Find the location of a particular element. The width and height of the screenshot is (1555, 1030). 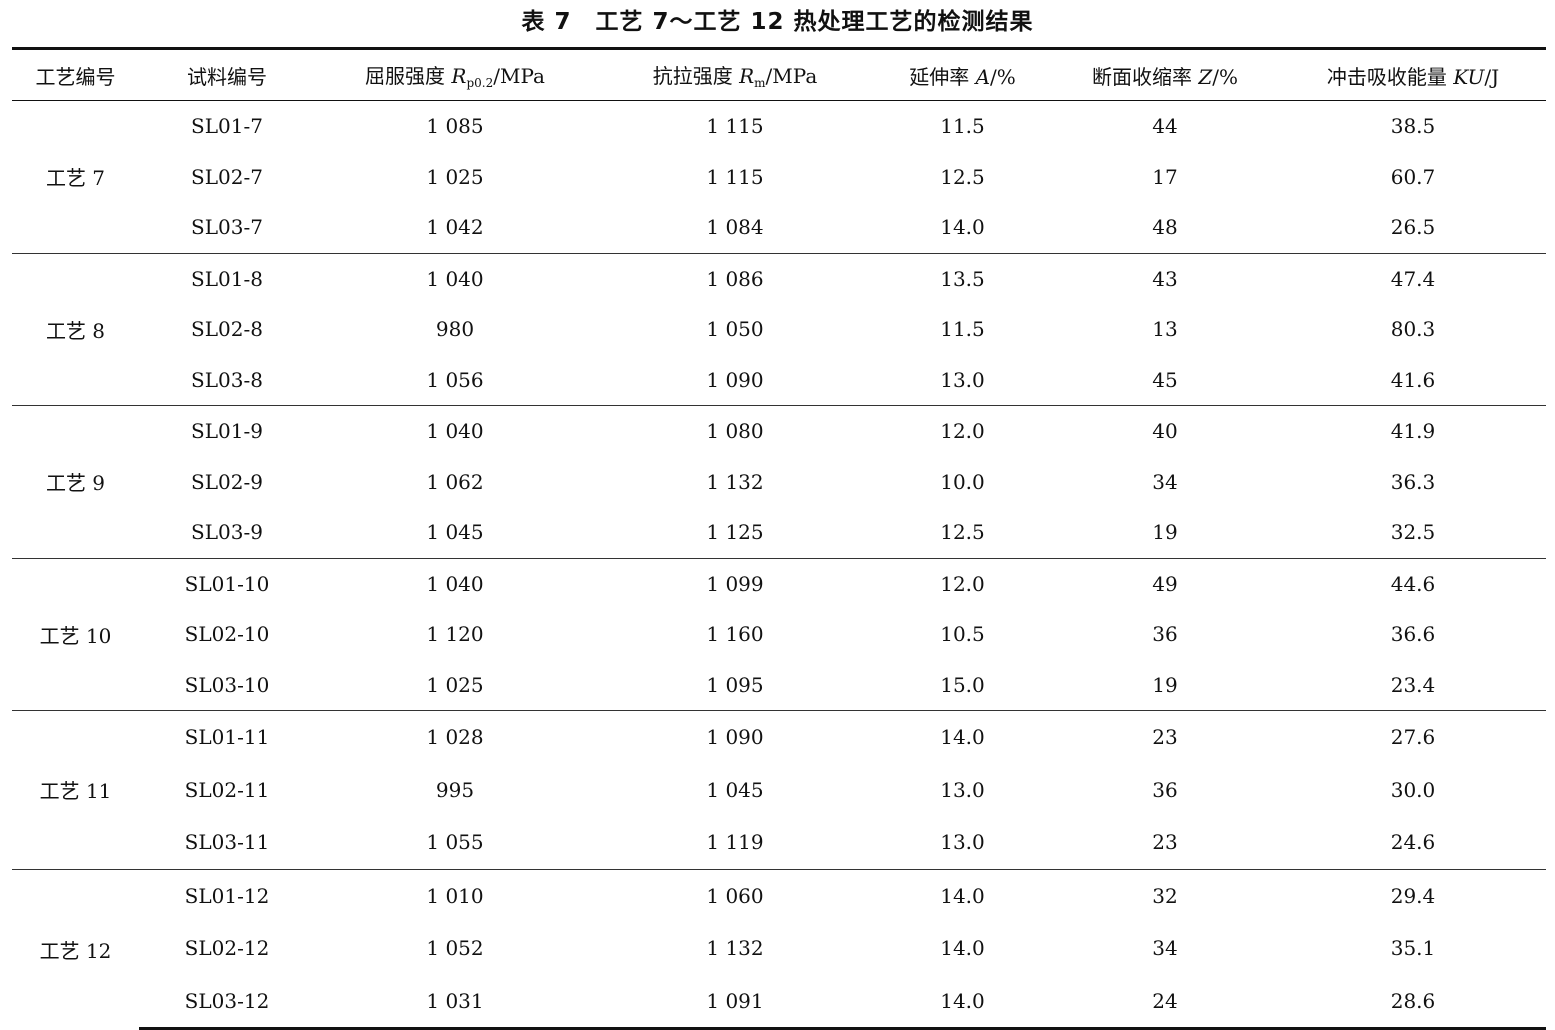

cell-process: 工艺 8 is located at coordinates (75, 329).